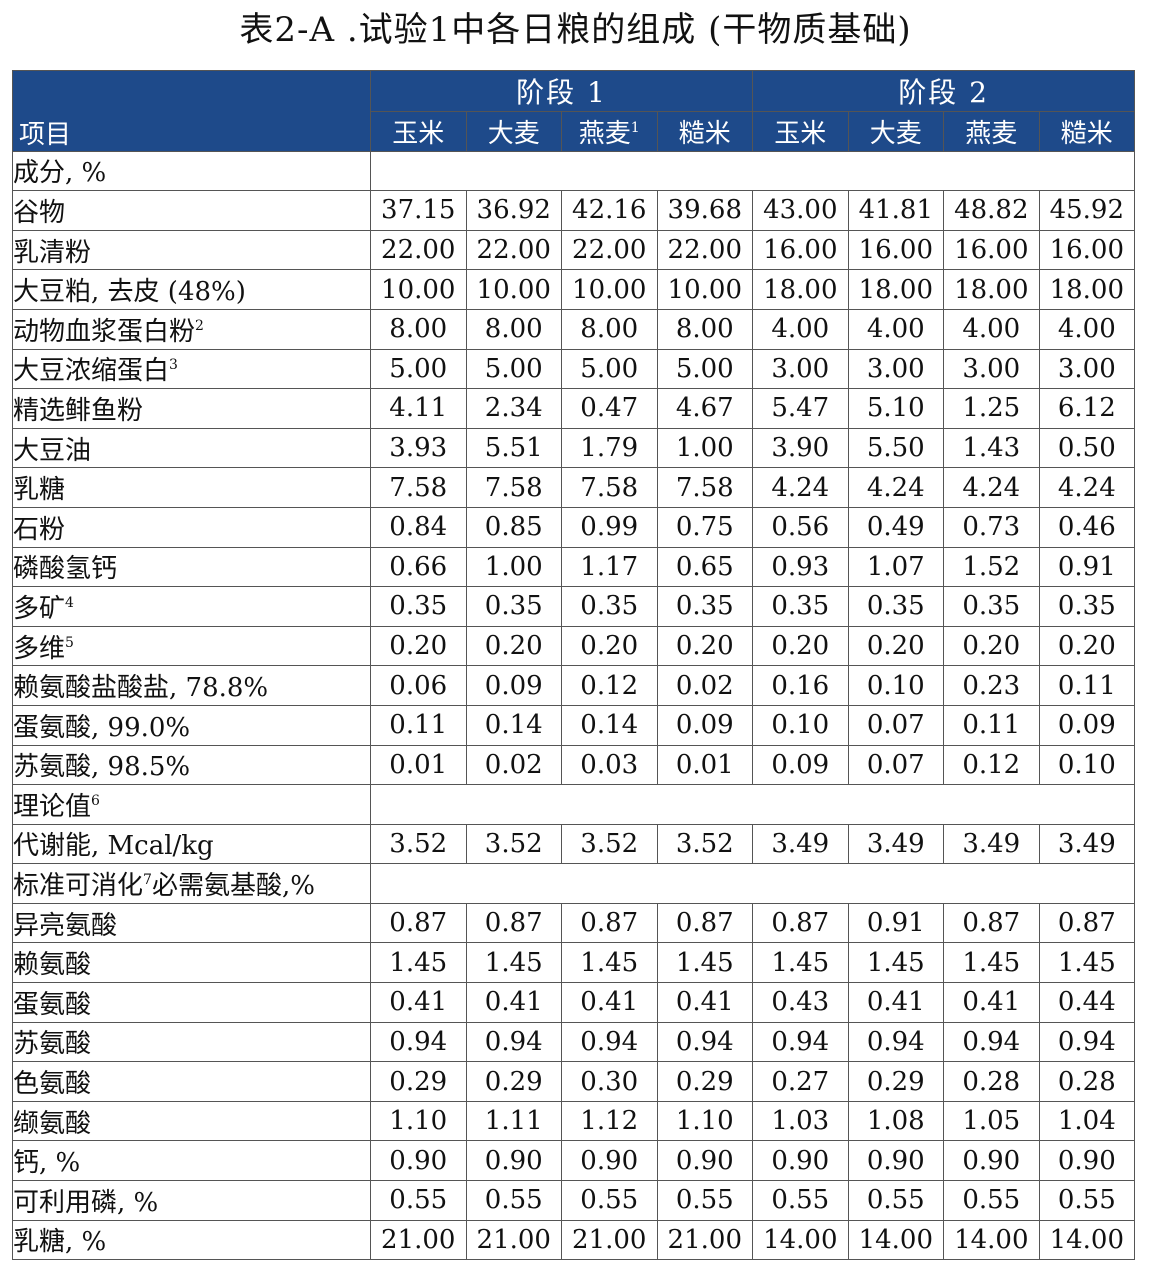  What do you see at coordinates (800, 1002) in the screenshot?
I see `value-cell: 0.43` at bounding box center [800, 1002].